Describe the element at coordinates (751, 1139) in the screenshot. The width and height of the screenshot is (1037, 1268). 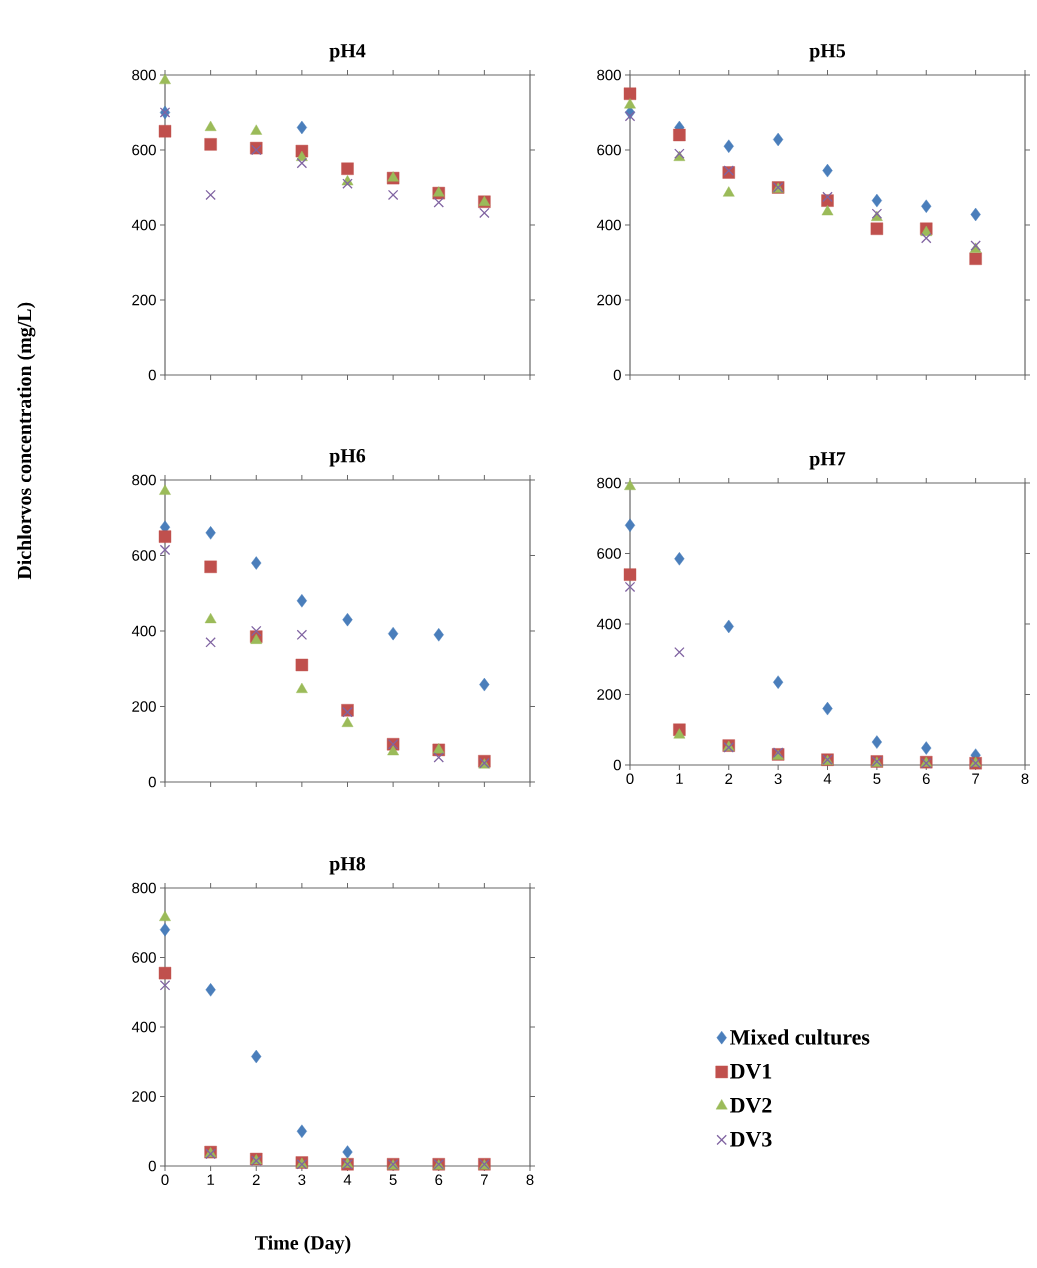
I see `legend-label: DV3` at that location.